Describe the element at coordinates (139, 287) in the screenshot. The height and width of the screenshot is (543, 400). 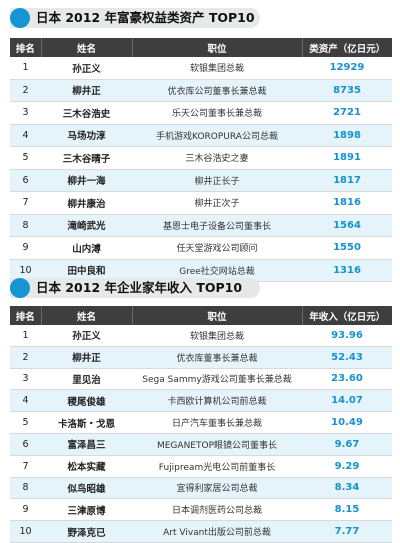
I see `section-title: 日本 2012 年企业家年收入 TOP10` at that location.